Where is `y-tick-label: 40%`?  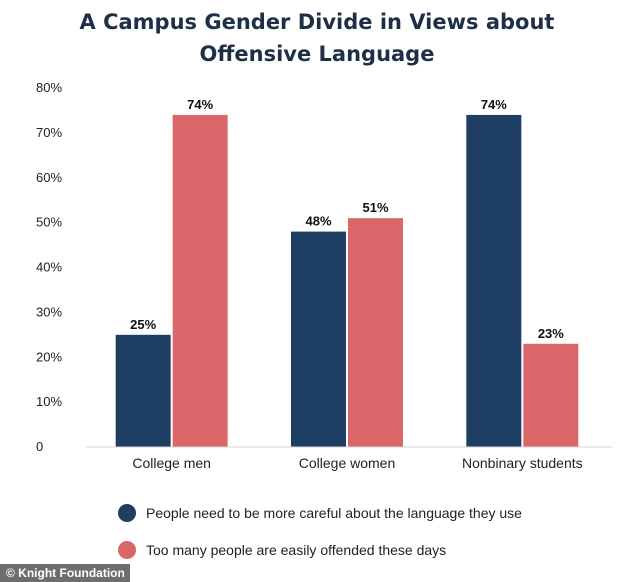
y-tick-label: 40% is located at coordinates (49, 267).